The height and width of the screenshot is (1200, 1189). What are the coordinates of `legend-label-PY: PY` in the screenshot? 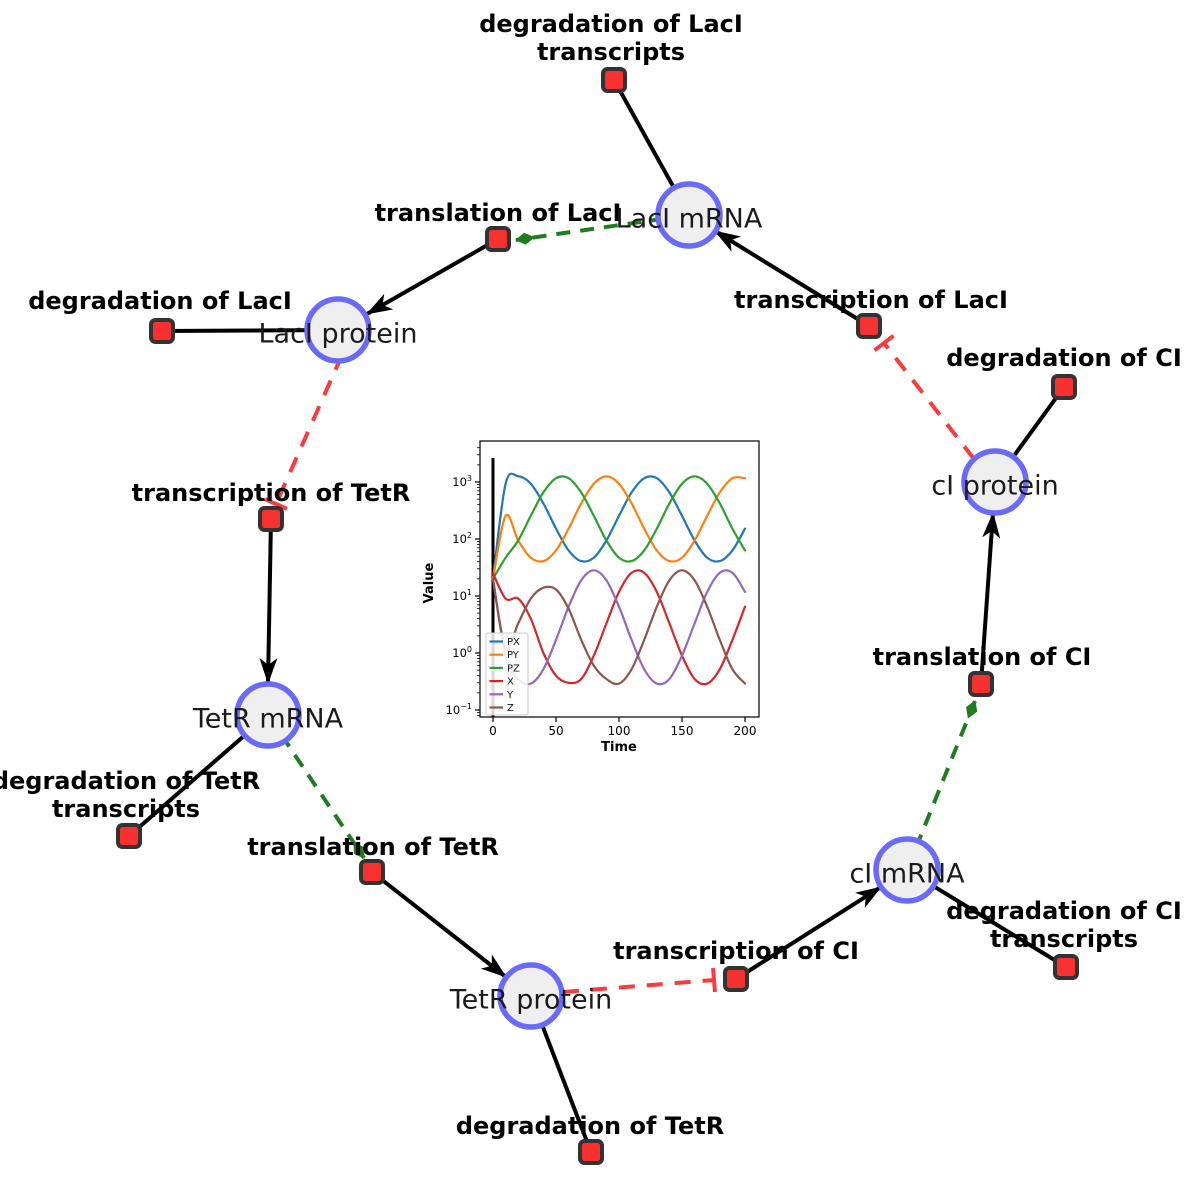 It's located at (513, 655).